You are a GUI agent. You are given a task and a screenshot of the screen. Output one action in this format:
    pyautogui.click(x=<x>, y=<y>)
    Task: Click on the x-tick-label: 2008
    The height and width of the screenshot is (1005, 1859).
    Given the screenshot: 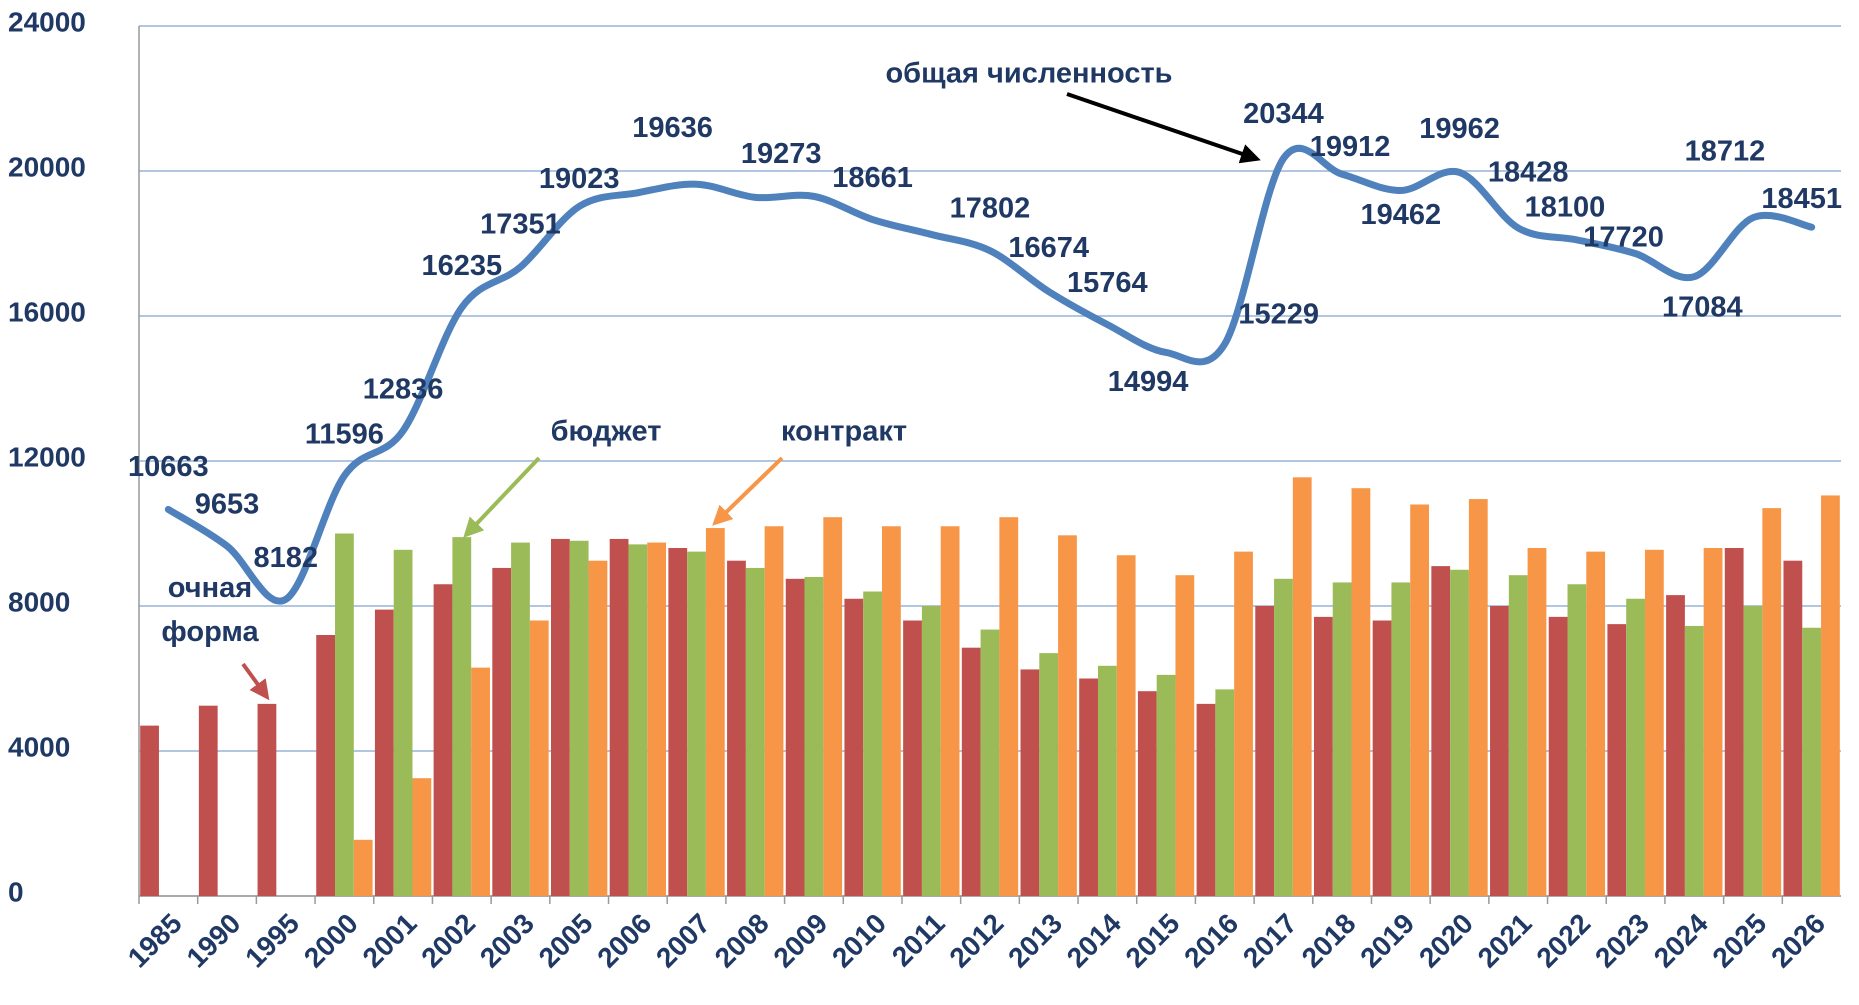 What is the action you would take?
    pyautogui.click(x=742, y=941)
    